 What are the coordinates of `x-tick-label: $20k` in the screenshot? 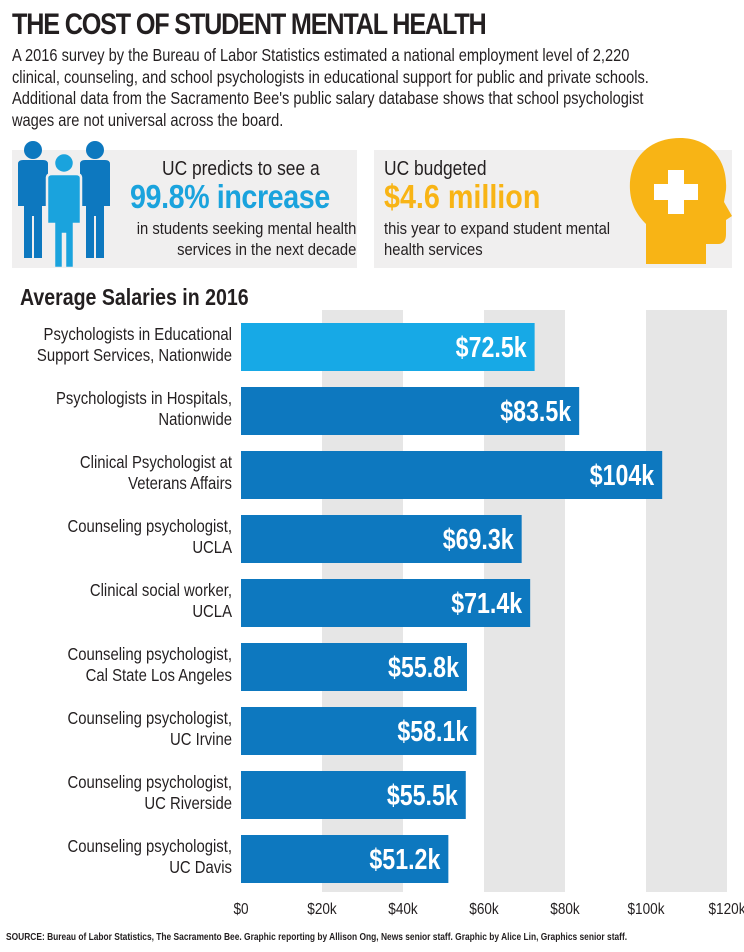 It's located at (322, 909).